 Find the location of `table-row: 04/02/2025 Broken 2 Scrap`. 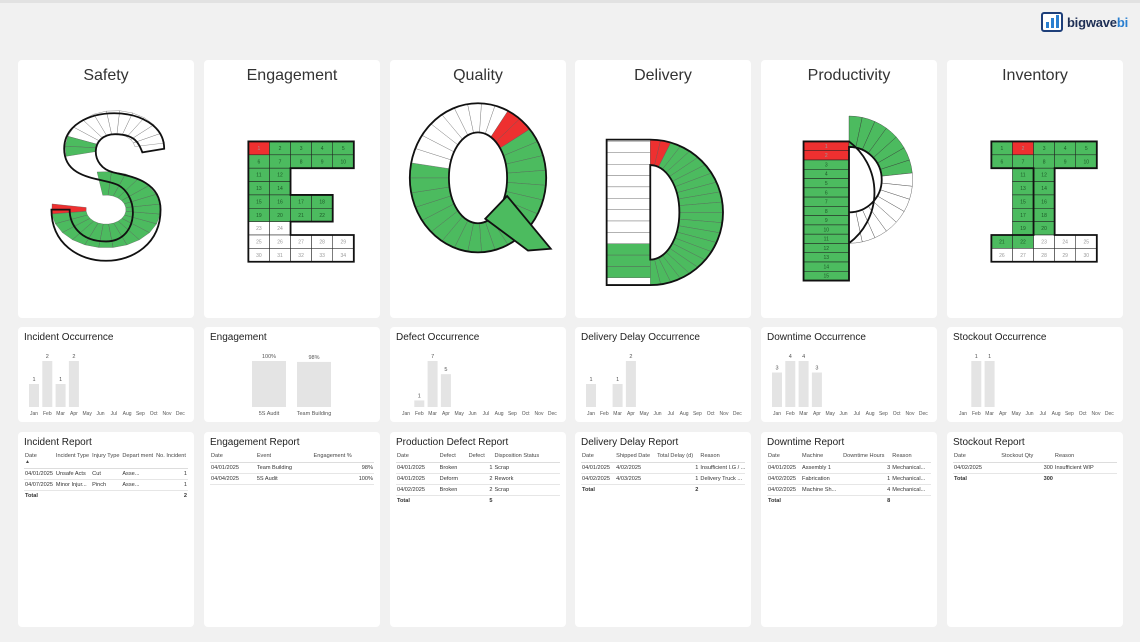

table-row: 04/02/2025 Broken 2 Scrap is located at coordinates (478, 490).